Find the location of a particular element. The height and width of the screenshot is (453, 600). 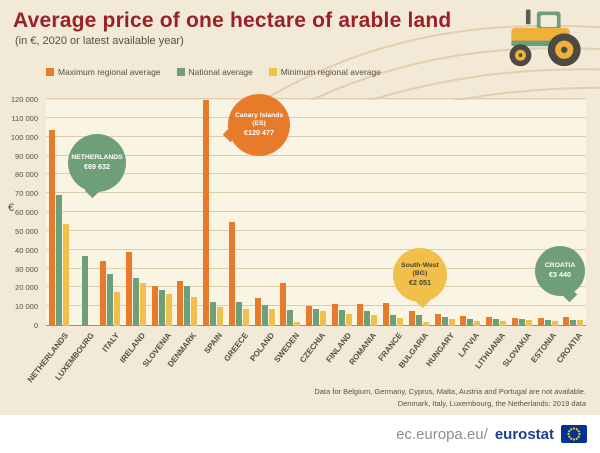

y-tick-label: 0 is located at coordinates (35, 325).